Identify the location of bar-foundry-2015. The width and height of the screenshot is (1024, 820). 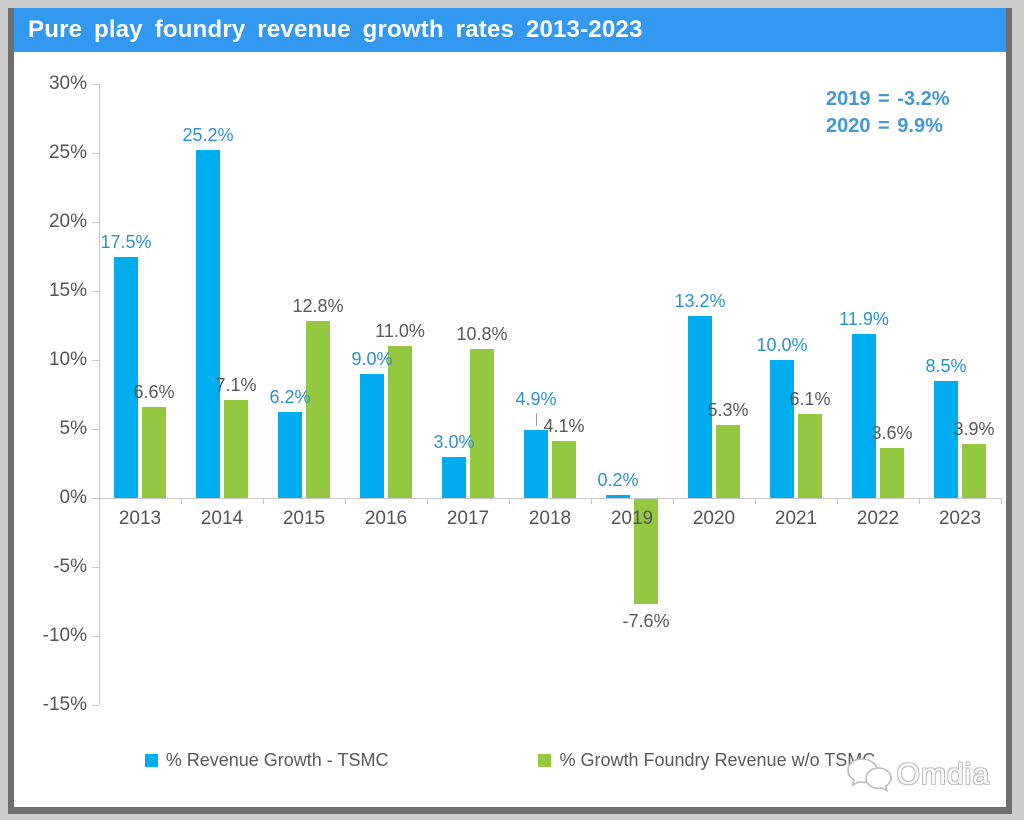
(318, 409).